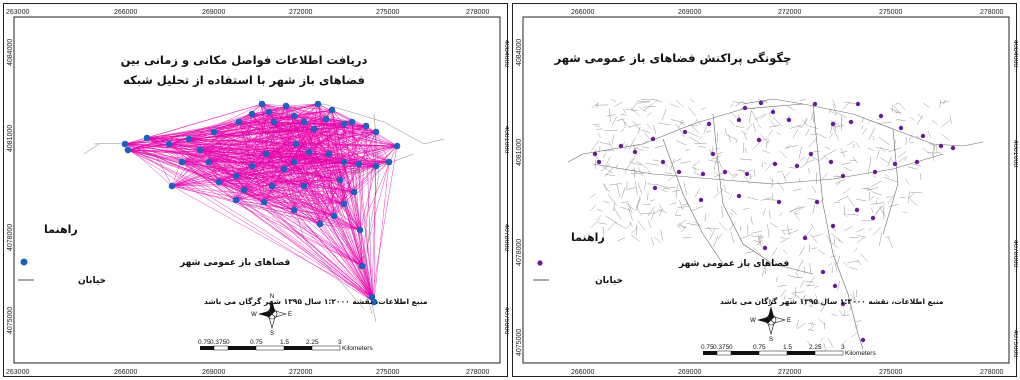 The image size is (1020, 380). Describe the element at coordinates (1015, 53) in the screenshot. I see `y-tick: 4084000` at that location.